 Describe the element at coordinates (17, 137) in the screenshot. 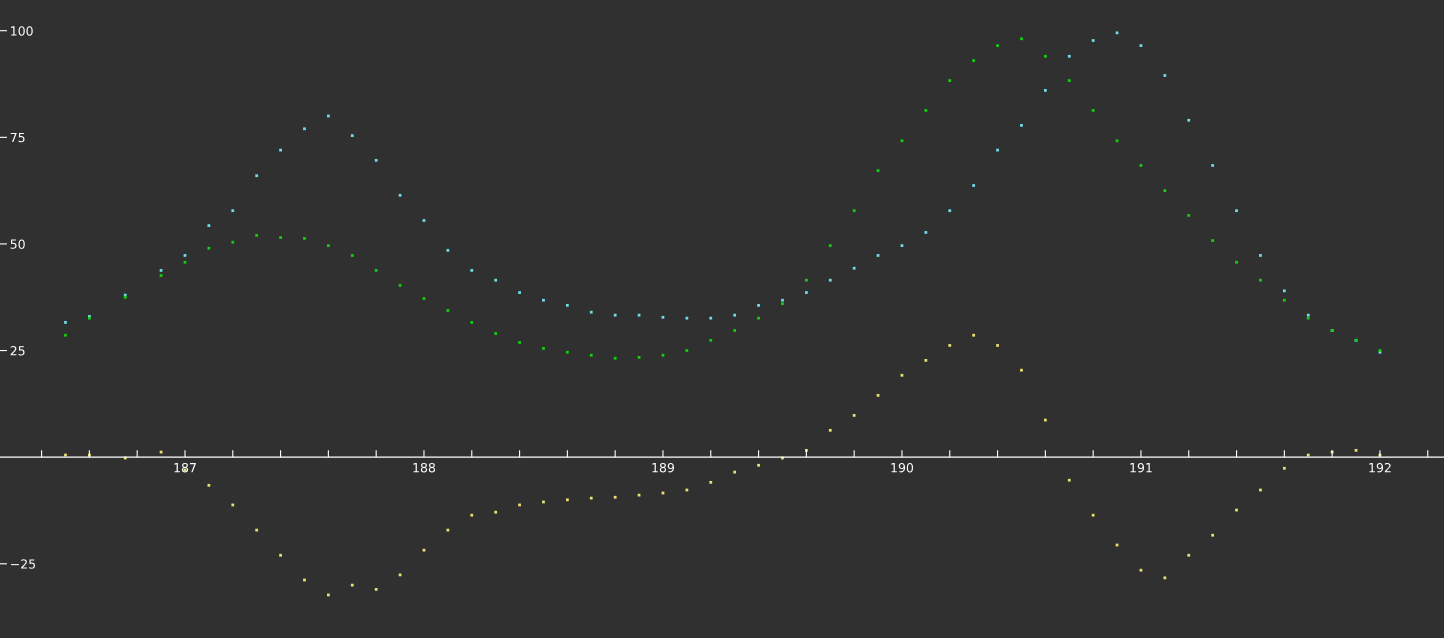

I see `y-tick-label: 75` at that location.